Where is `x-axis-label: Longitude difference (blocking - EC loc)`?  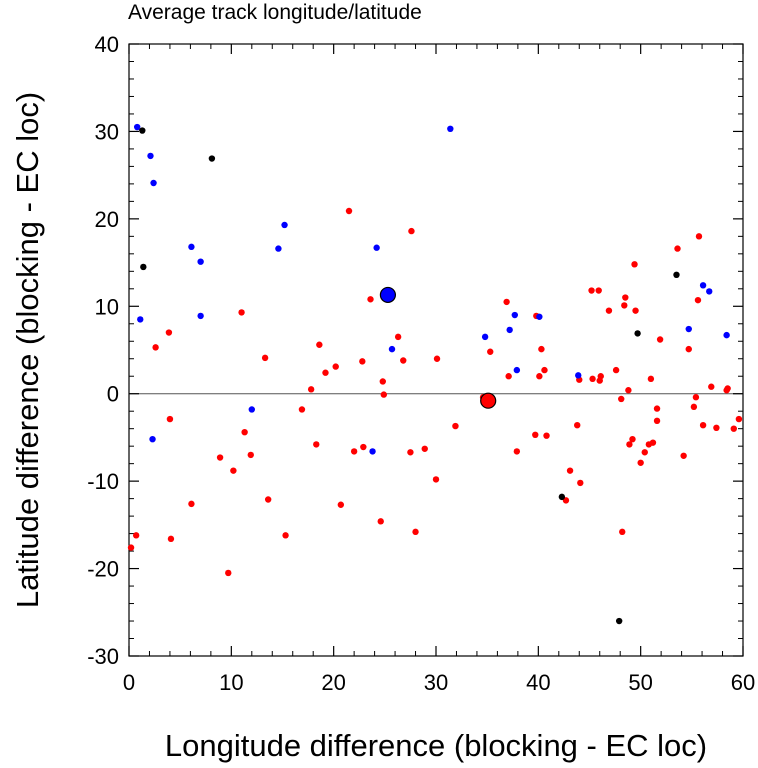 x-axis-label: Longitude difference (blocking - EC loc) is located at coordinates (436, 745).